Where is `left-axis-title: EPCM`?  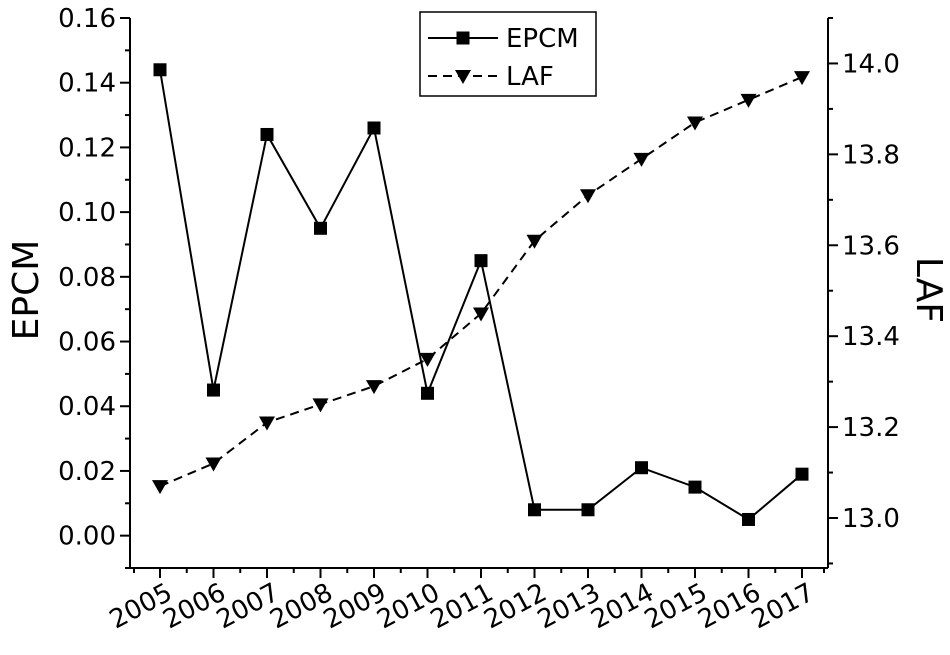 left-axis-title: EPCM is located at coordinates (26, 290).